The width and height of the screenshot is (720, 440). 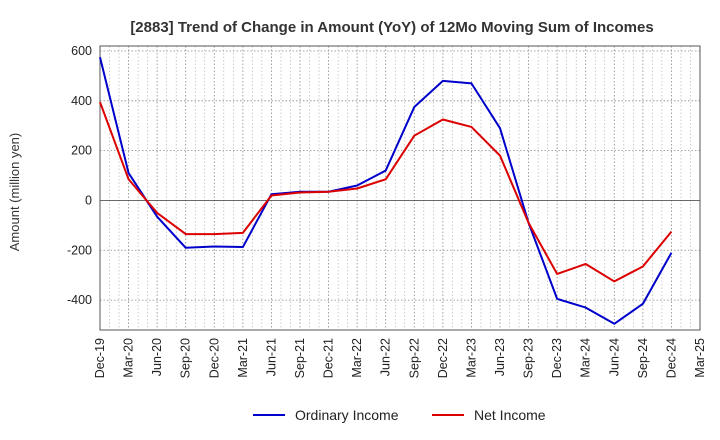 What do you see at coordinates (14, 192) in the screenshot?
I see `y-axis-label: Amount (million yen)` at bounding box center [14, 192].